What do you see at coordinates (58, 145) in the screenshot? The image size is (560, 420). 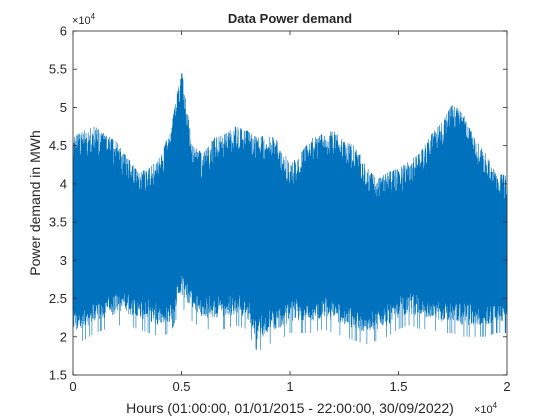 I see `y-tick-label: 4.5` at bounding box center [58, 145].